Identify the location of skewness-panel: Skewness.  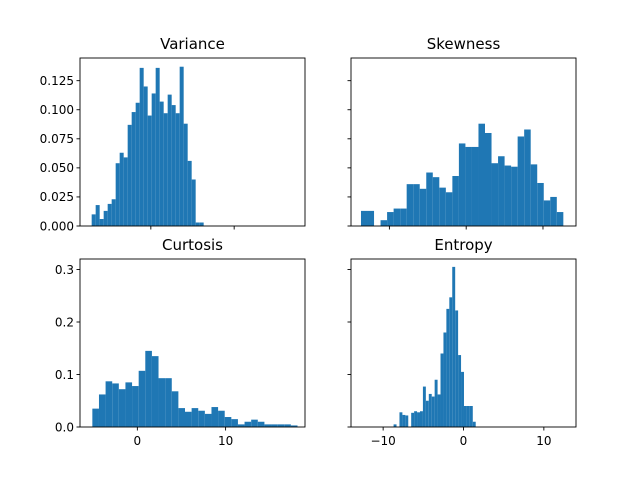
(462, 132).